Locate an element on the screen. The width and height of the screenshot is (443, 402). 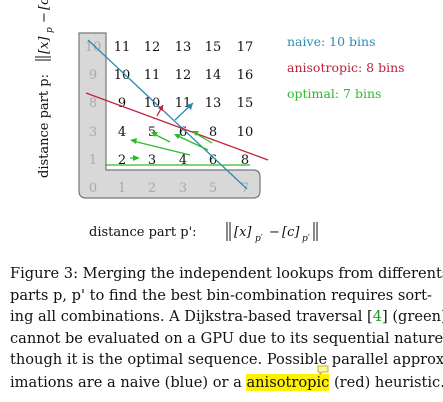
grid-cell: 17 is located at coordinates (245, 47).